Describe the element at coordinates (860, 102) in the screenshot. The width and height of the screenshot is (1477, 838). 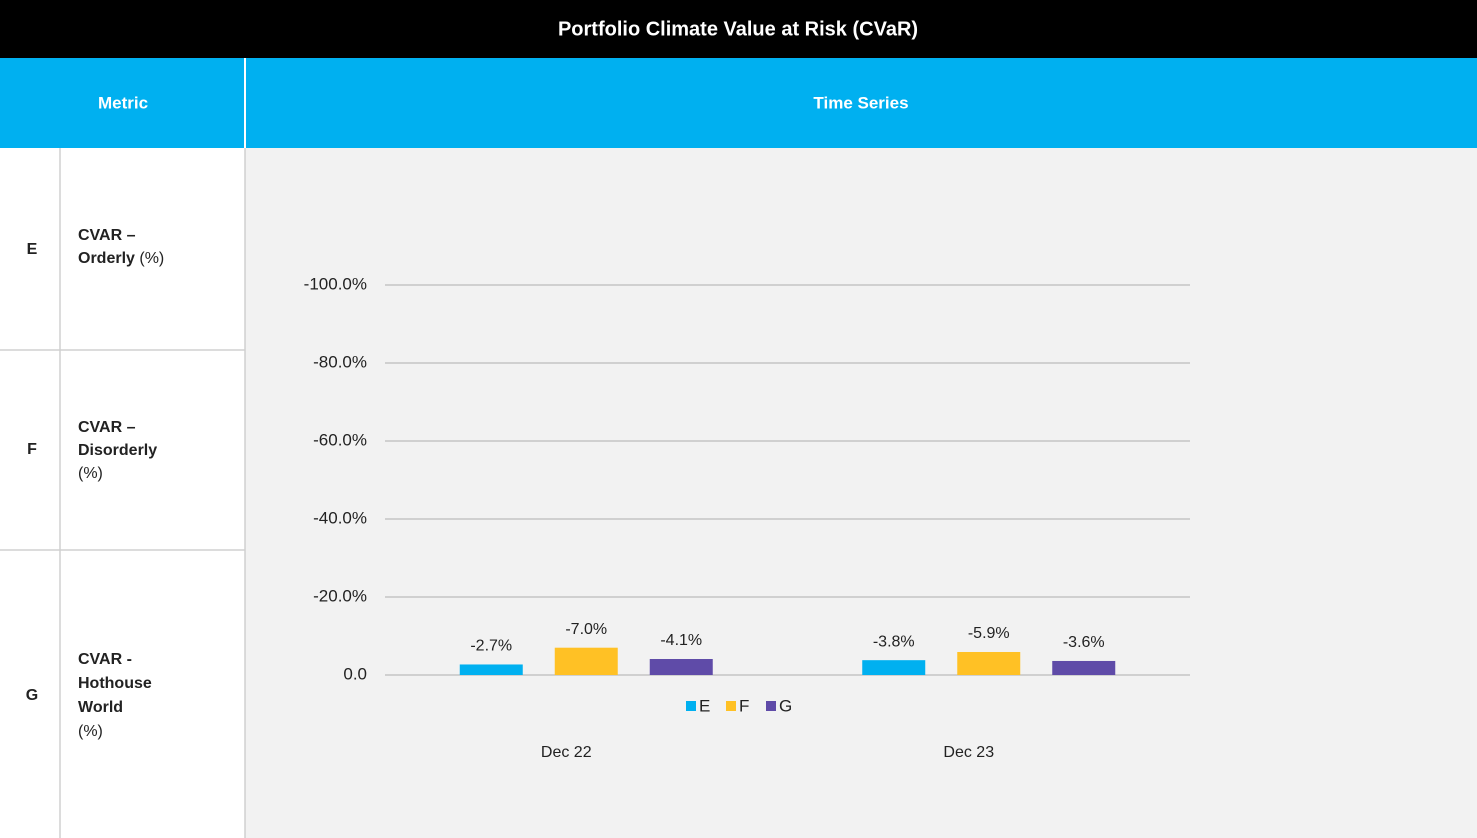
I see `column-header: Time Series` at that location.